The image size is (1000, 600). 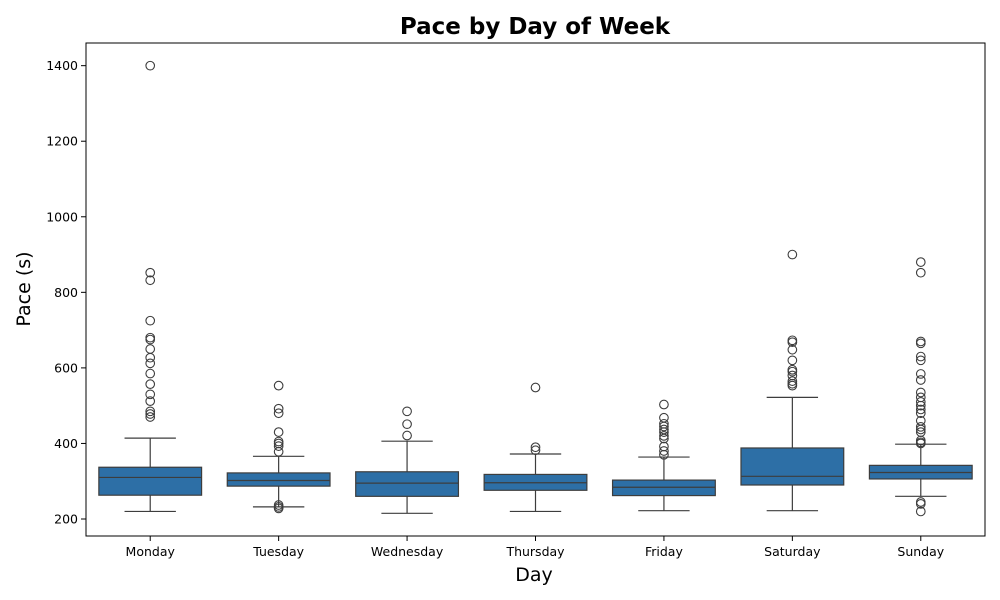 What do you see at coordinates (66, 519) in the screenshot?
I see `y-tick-label: 200` at bounding box center [66, 519].